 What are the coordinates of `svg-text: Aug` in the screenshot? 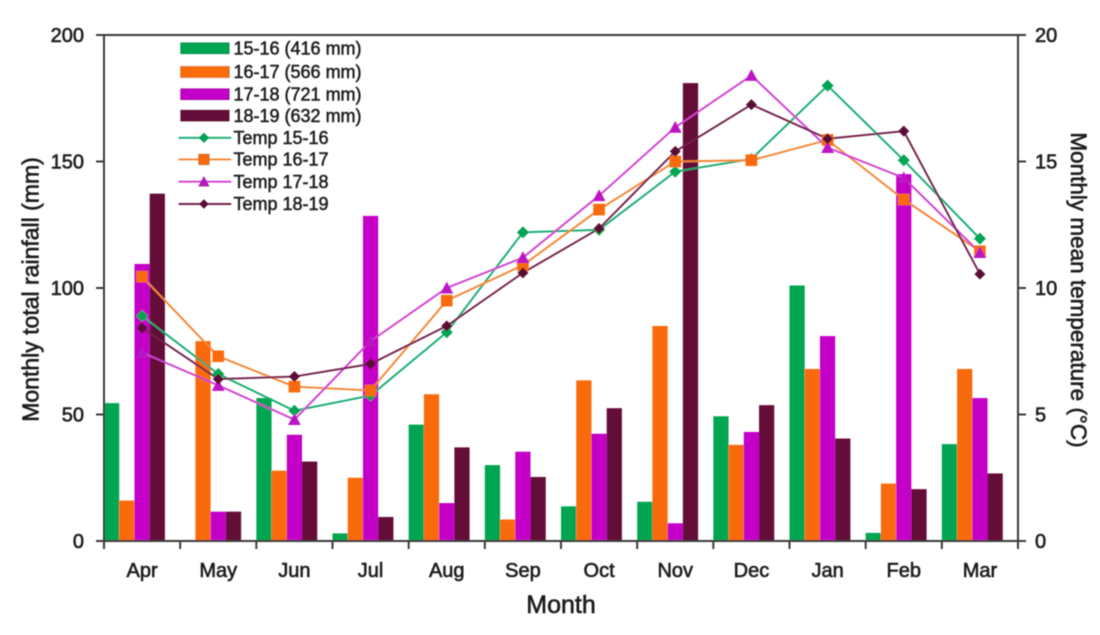 It's located at (447, 571).